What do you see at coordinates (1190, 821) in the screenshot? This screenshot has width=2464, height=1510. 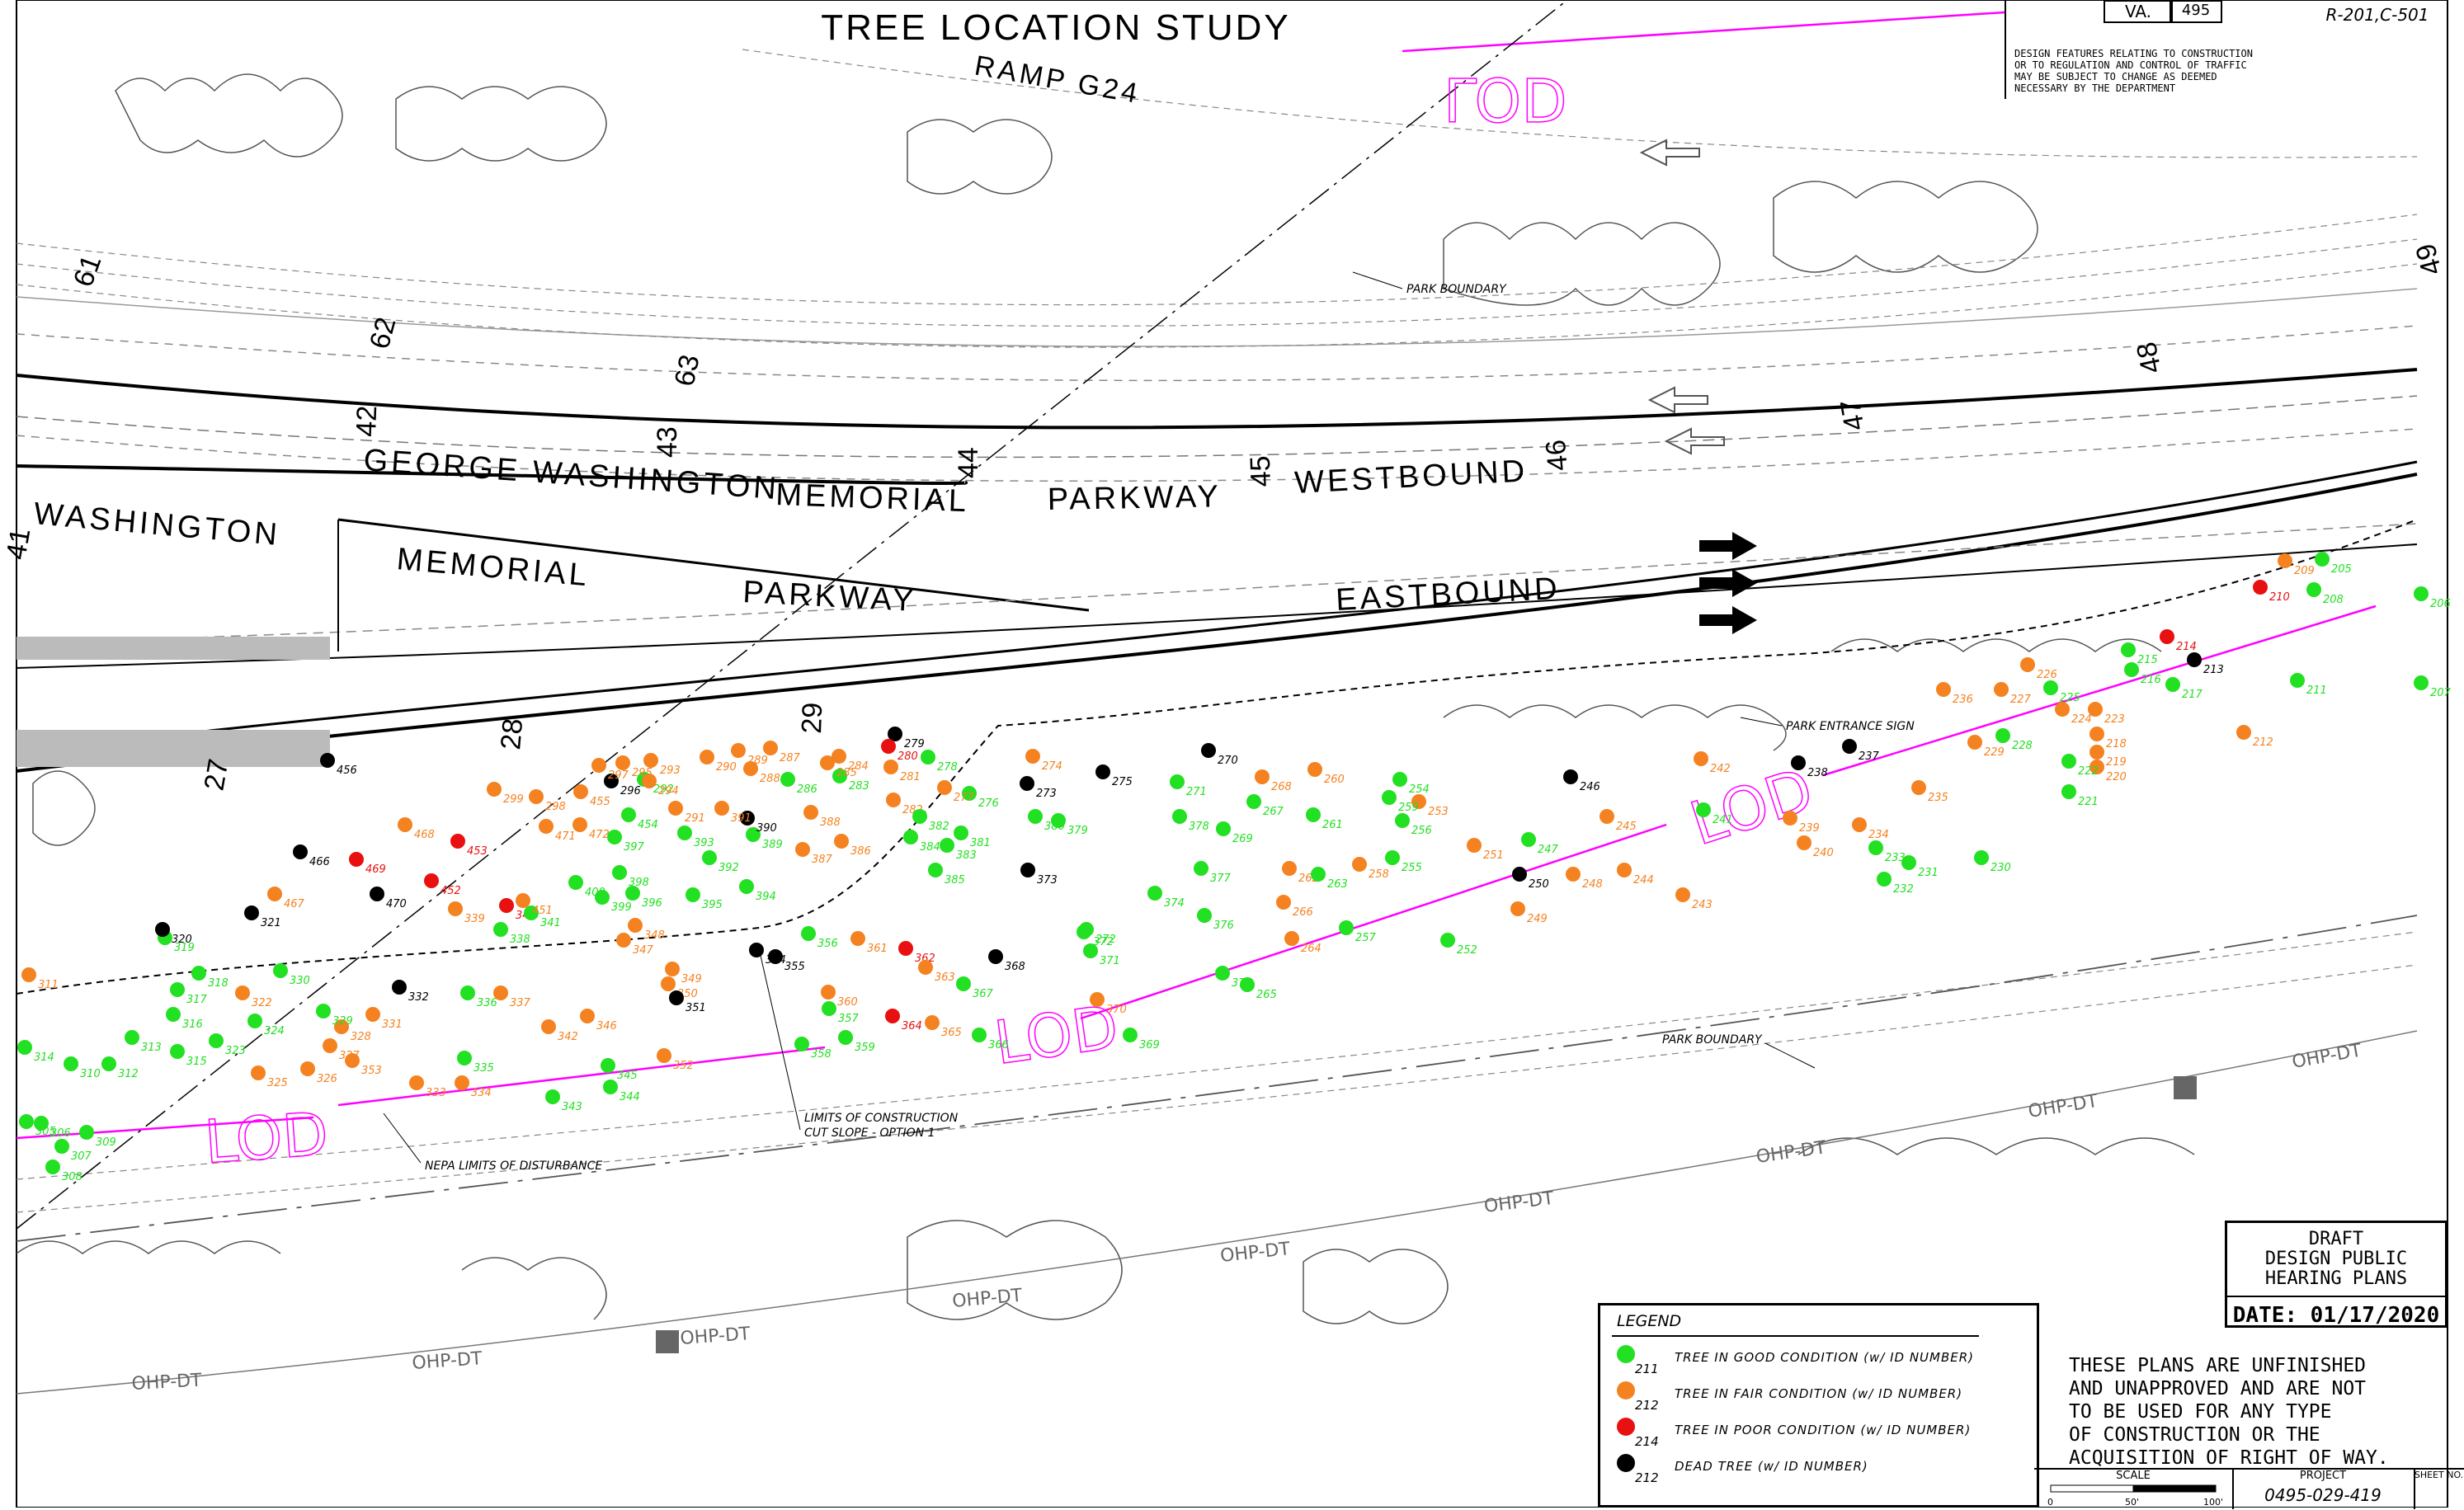 I see `tree-marker-378: 378` at bounding box center [1190, 821].